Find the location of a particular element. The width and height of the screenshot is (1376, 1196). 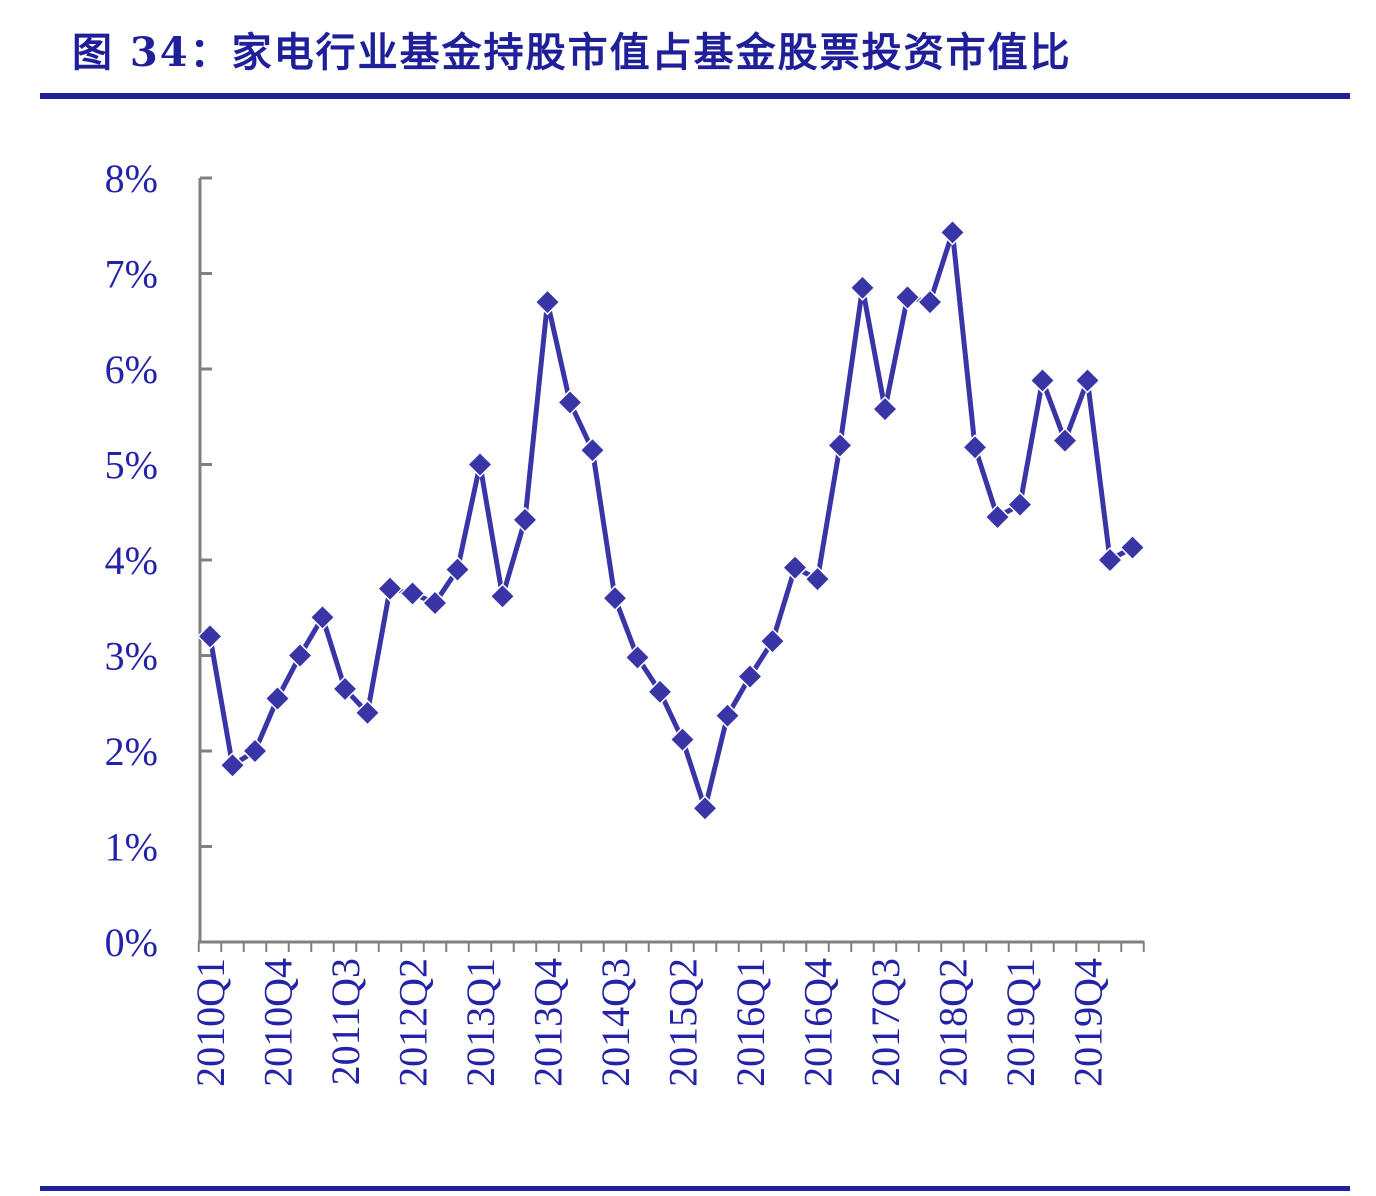

y-tick-label: 0% is located at coordinates (131, 942).